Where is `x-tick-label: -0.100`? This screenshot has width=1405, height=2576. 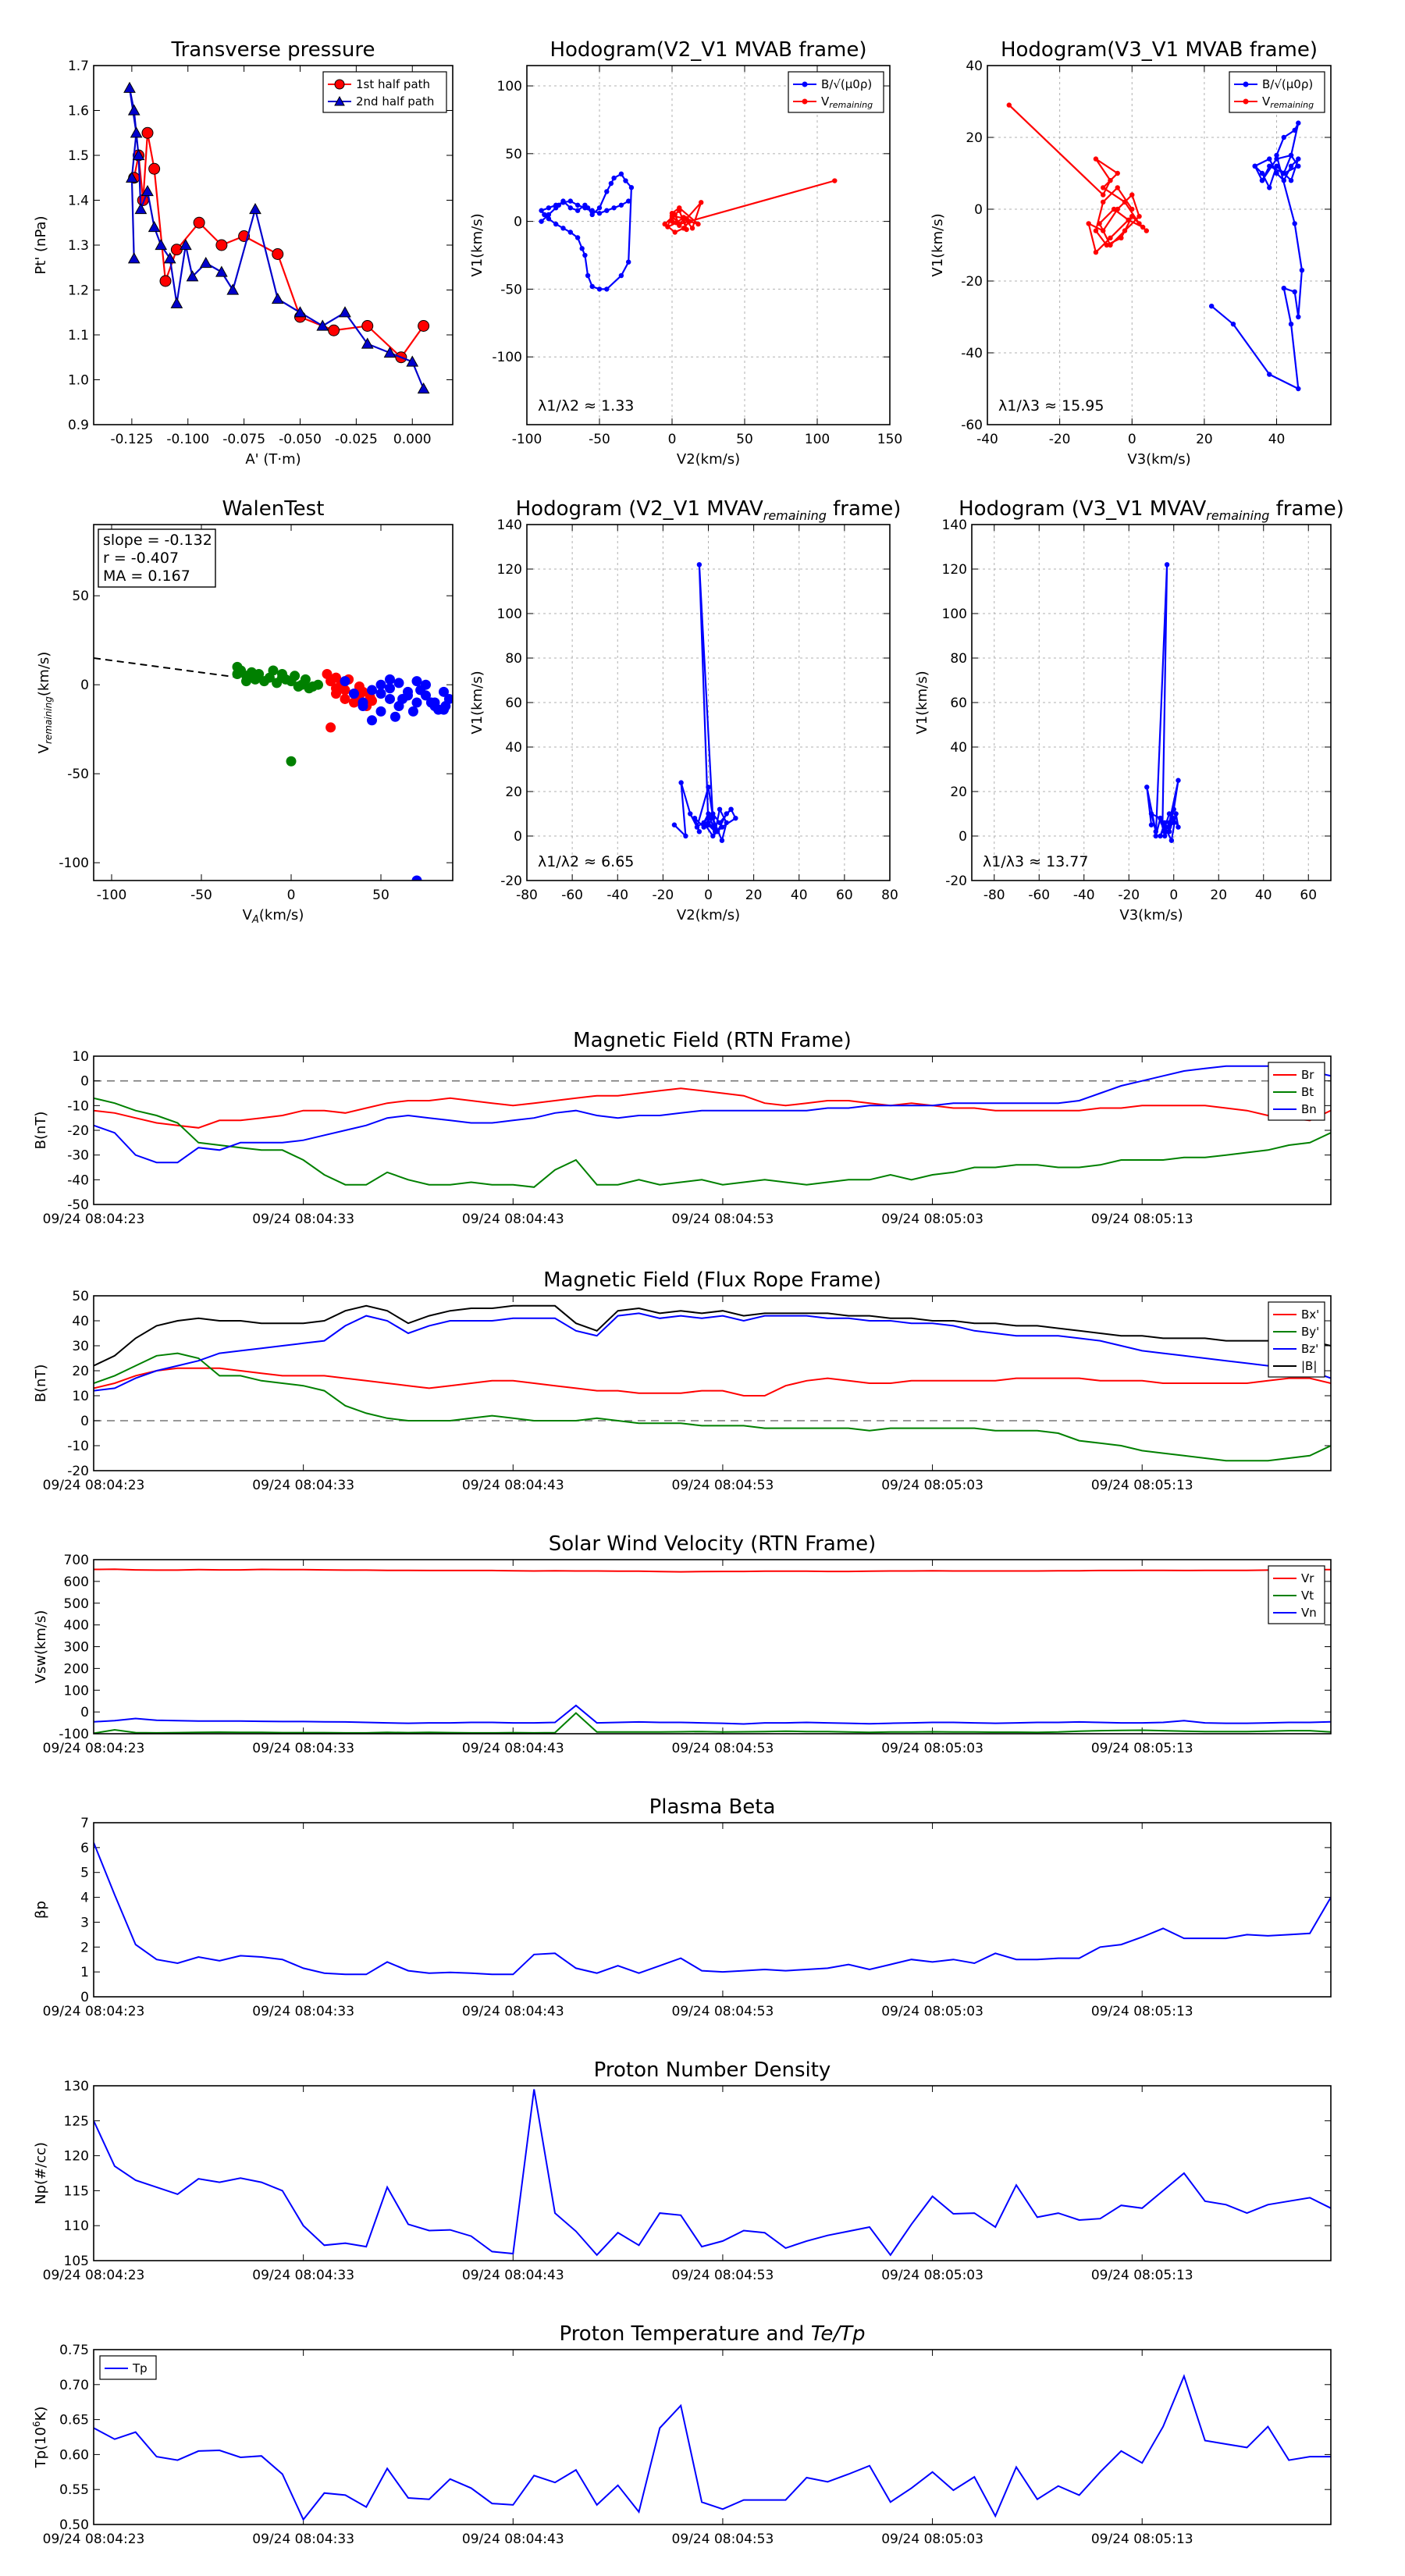
x-tick-label: -0.100 is located at coordinates (188, 439).